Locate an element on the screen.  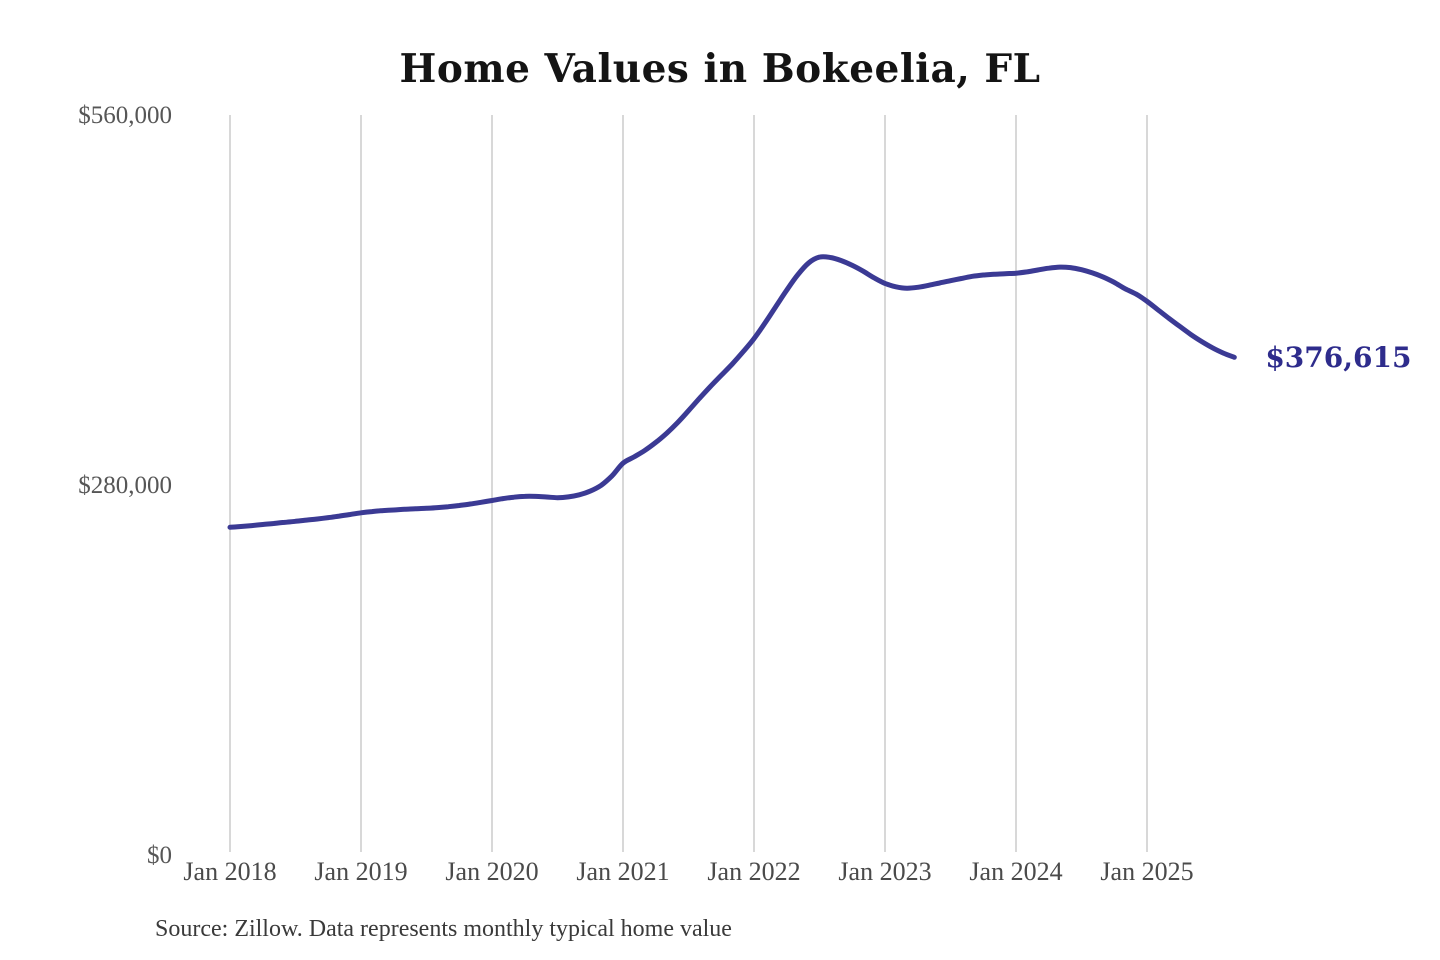
x-tick-label: Jan 2024 is located at coordinates (1016, 871).